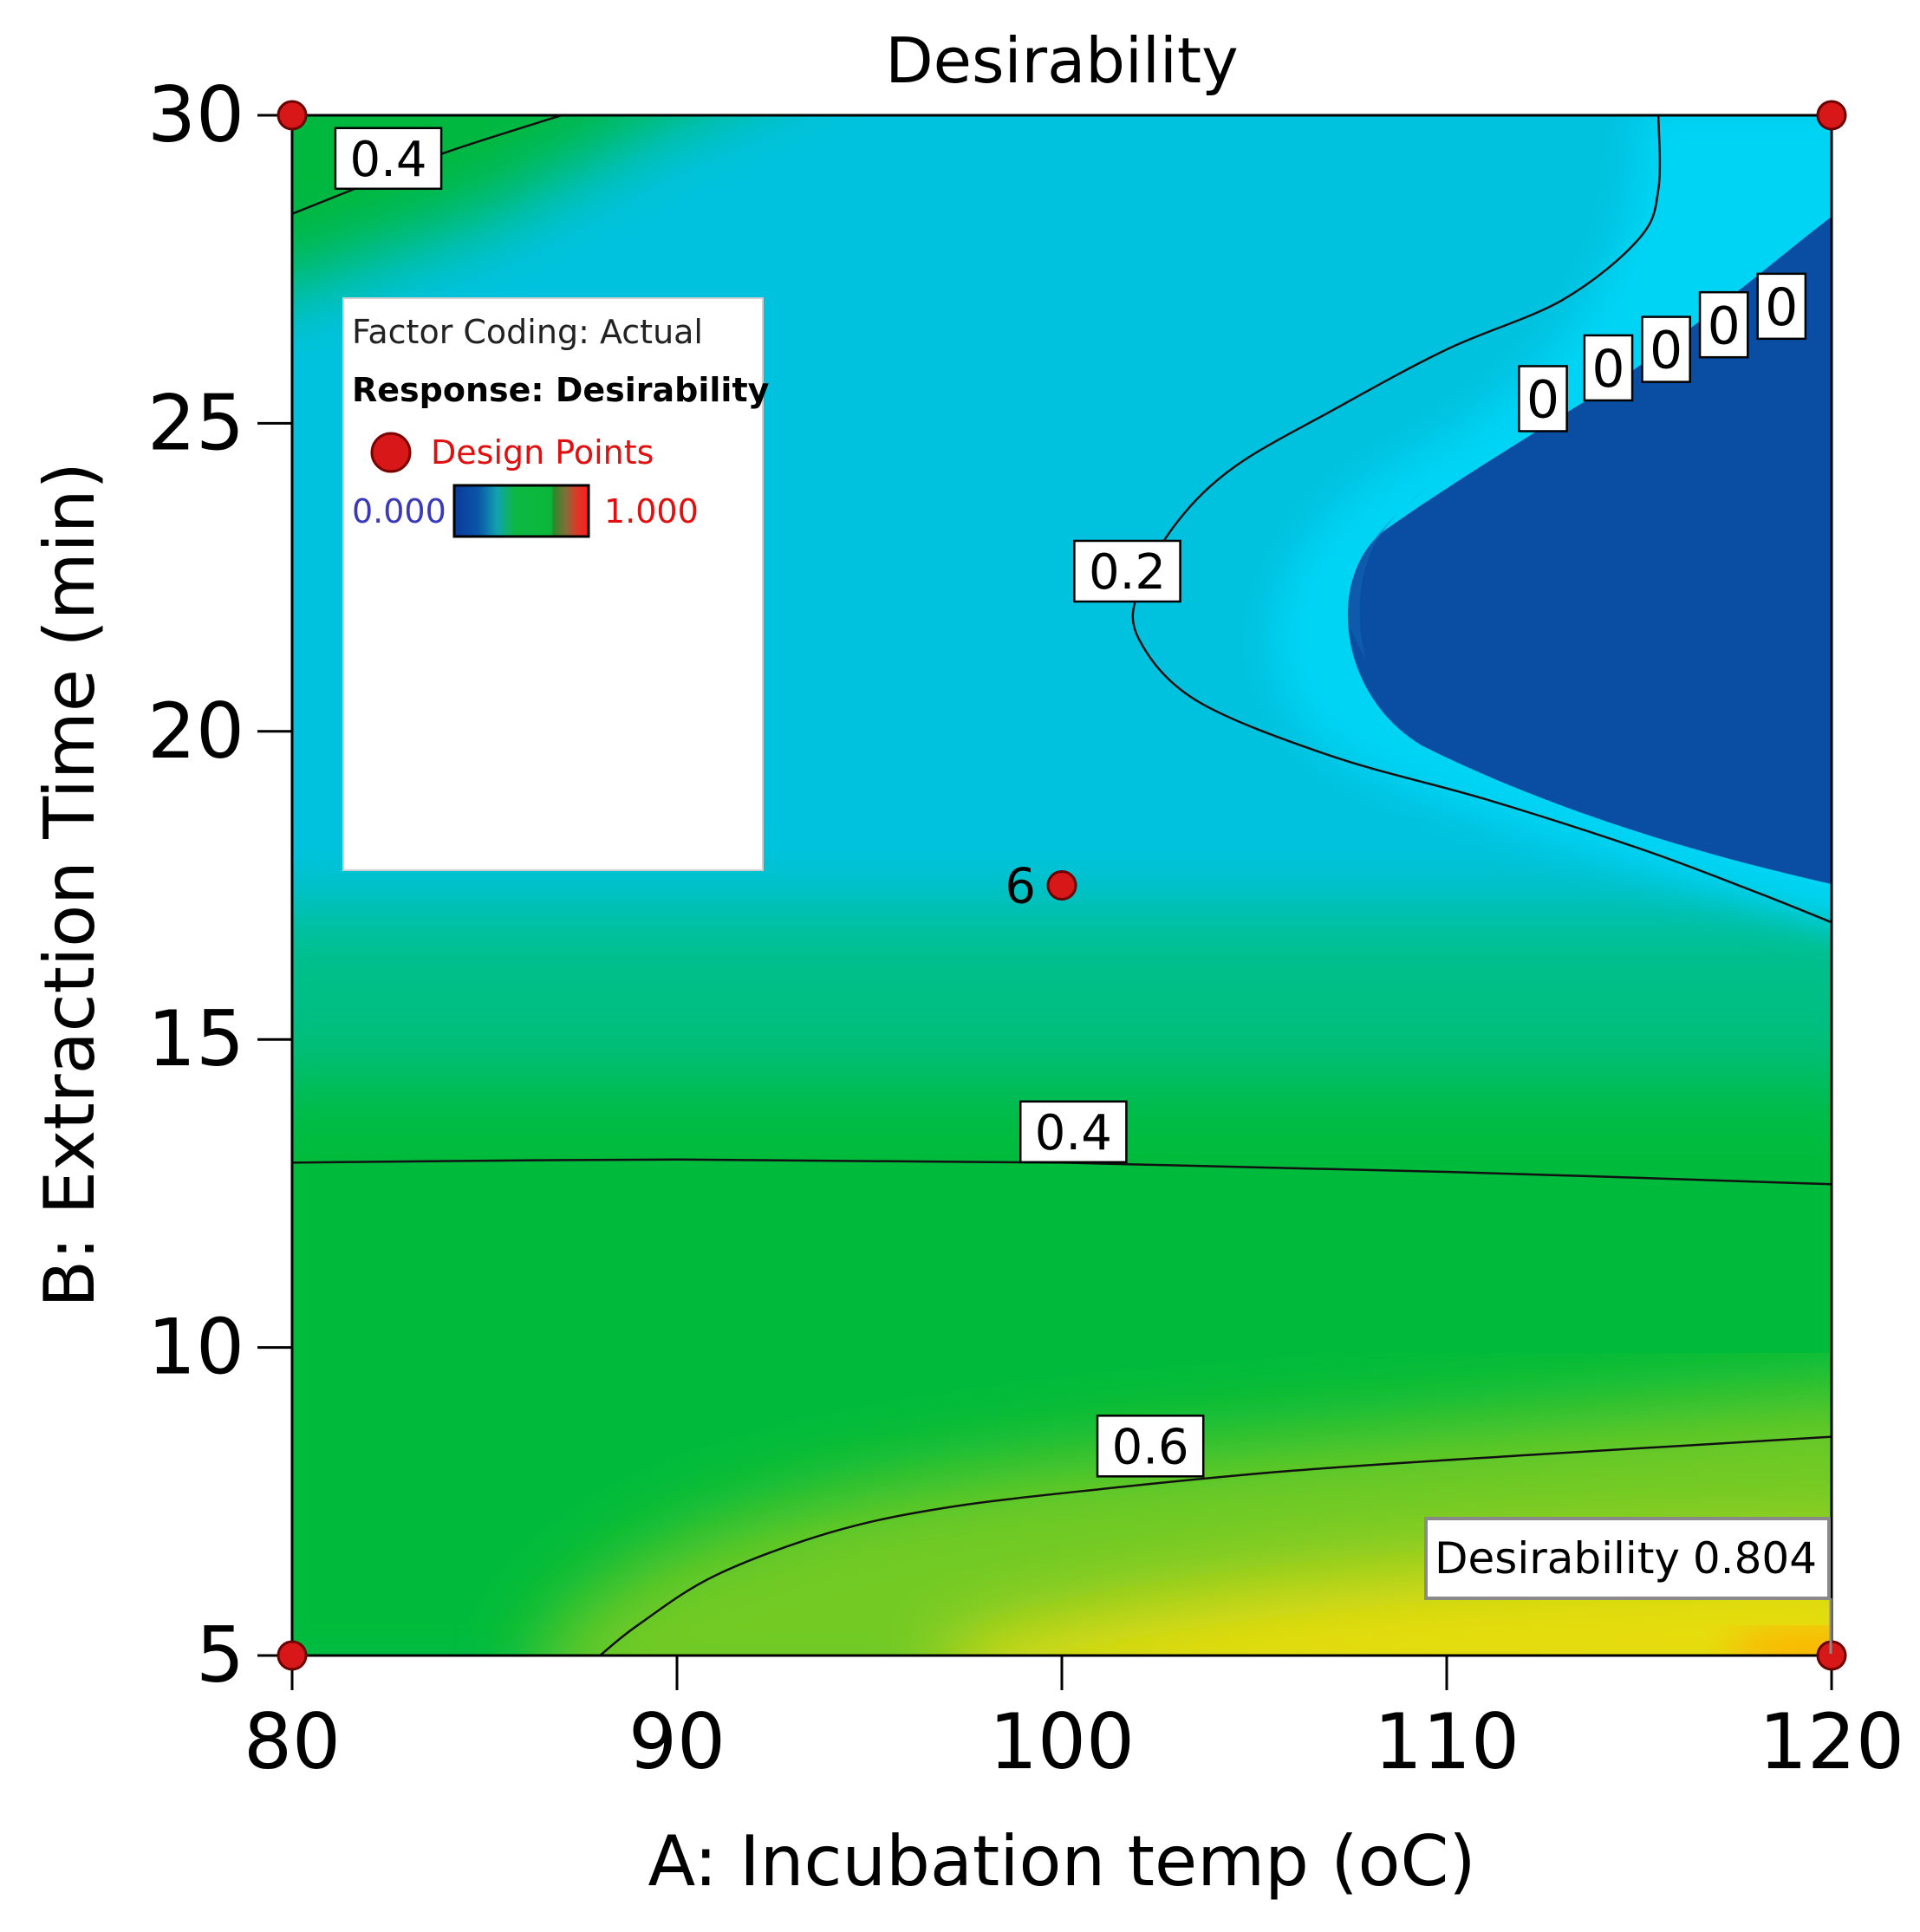 This screenshot has height=1932, width=1920. Describe the element at coordinates (220, 1655) in the screenshot. I see `y-tick-label: 5` at that location.